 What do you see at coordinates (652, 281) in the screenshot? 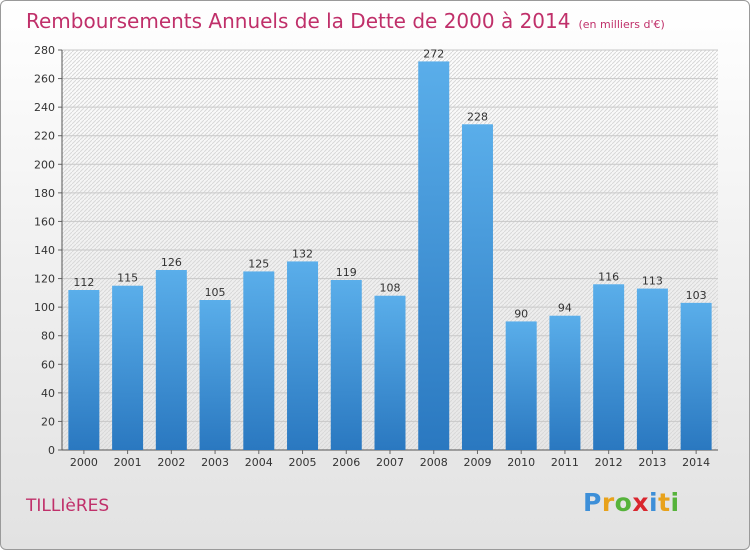
I see `bar-value-label: 113` at bounding box center [652, 281].